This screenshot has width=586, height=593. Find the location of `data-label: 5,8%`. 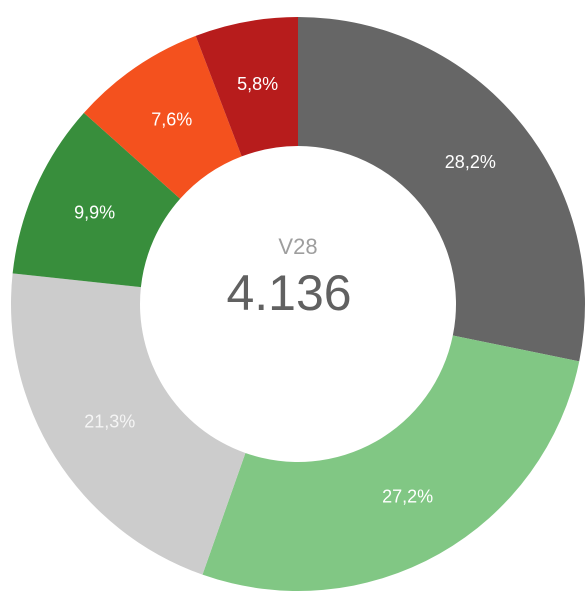

data-label: 5,8% is located at coordinates (257, 84).